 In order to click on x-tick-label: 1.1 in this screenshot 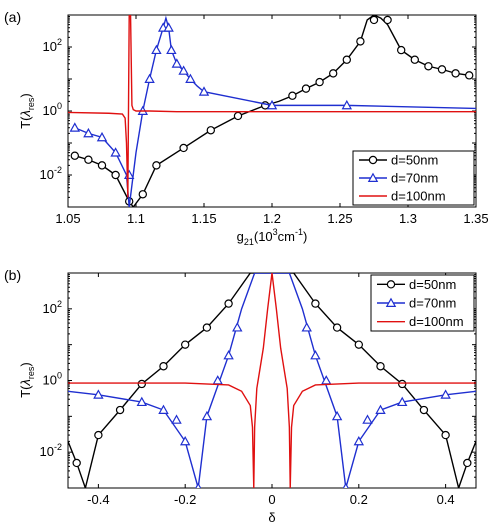, I will do `click(136, 218)`.